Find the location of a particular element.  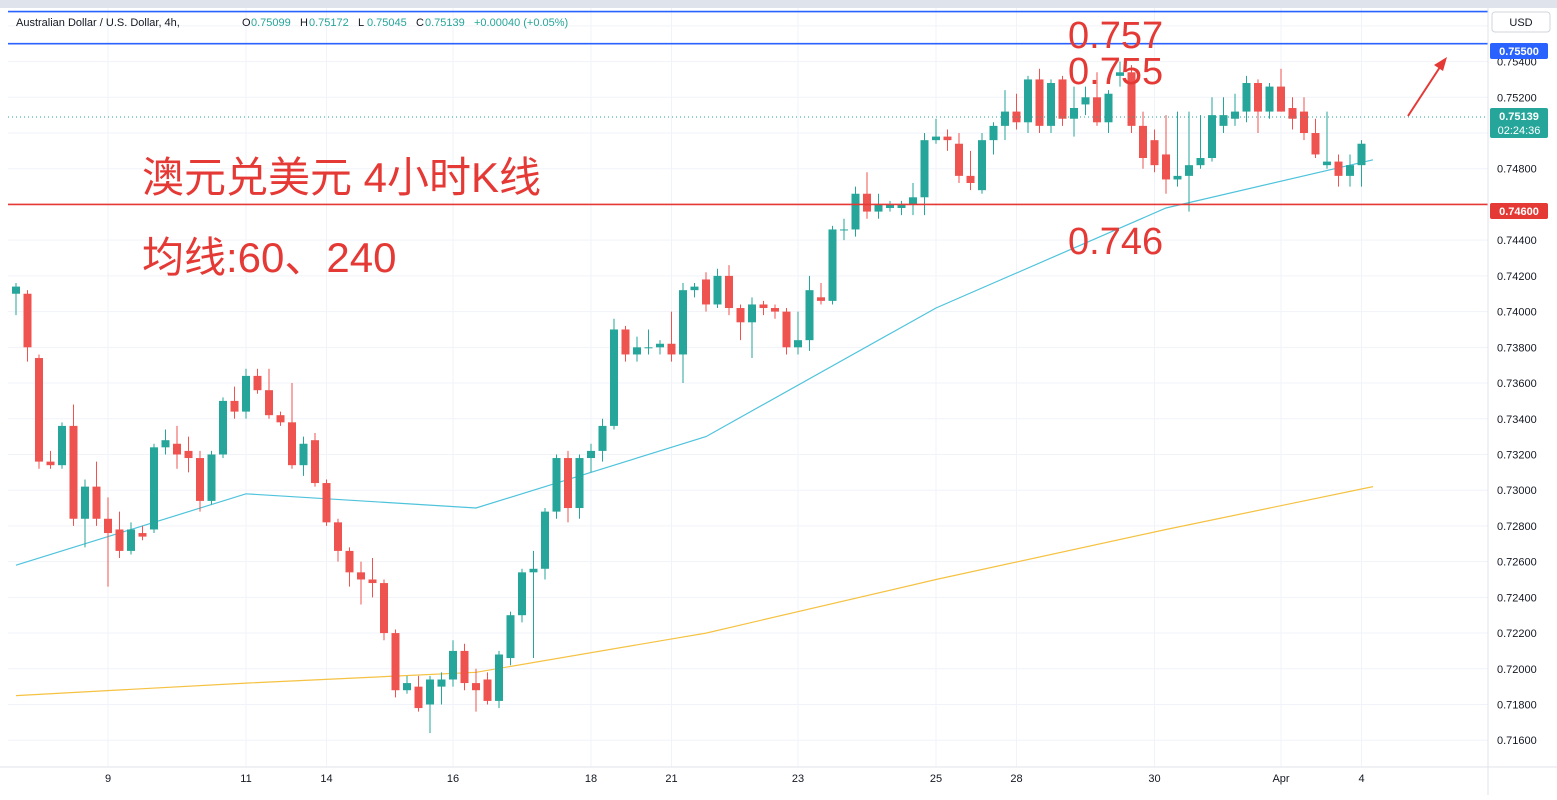

currency-button: USD is located at coordinates (1521, 22).